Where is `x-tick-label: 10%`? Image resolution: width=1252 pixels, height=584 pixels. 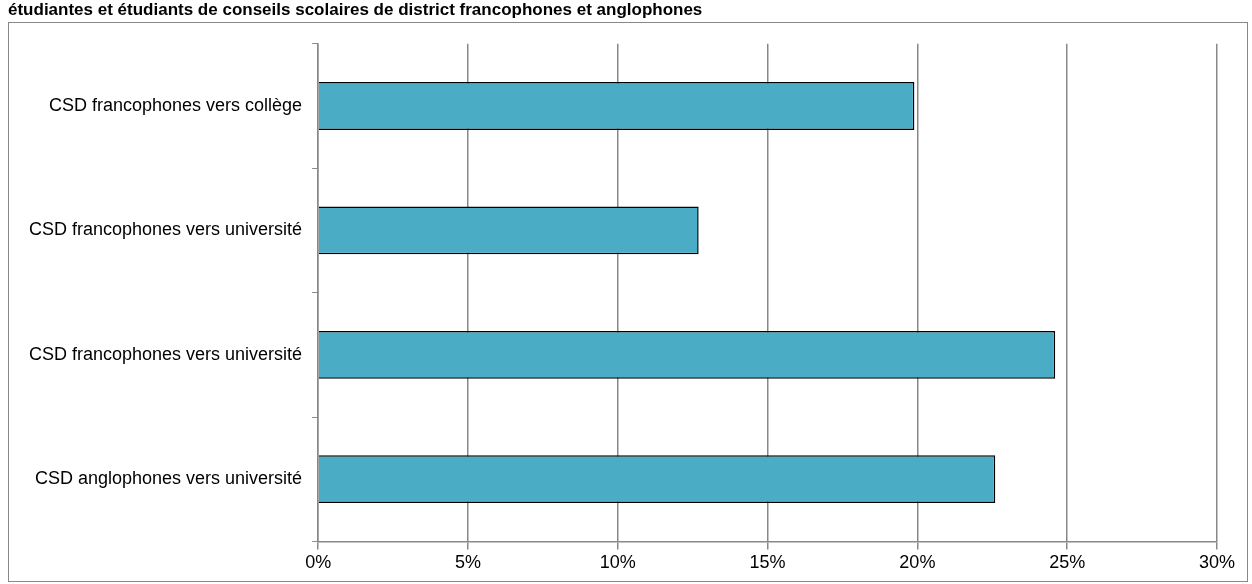
x-tick-label: 10% is located at coordinates (617, 562).